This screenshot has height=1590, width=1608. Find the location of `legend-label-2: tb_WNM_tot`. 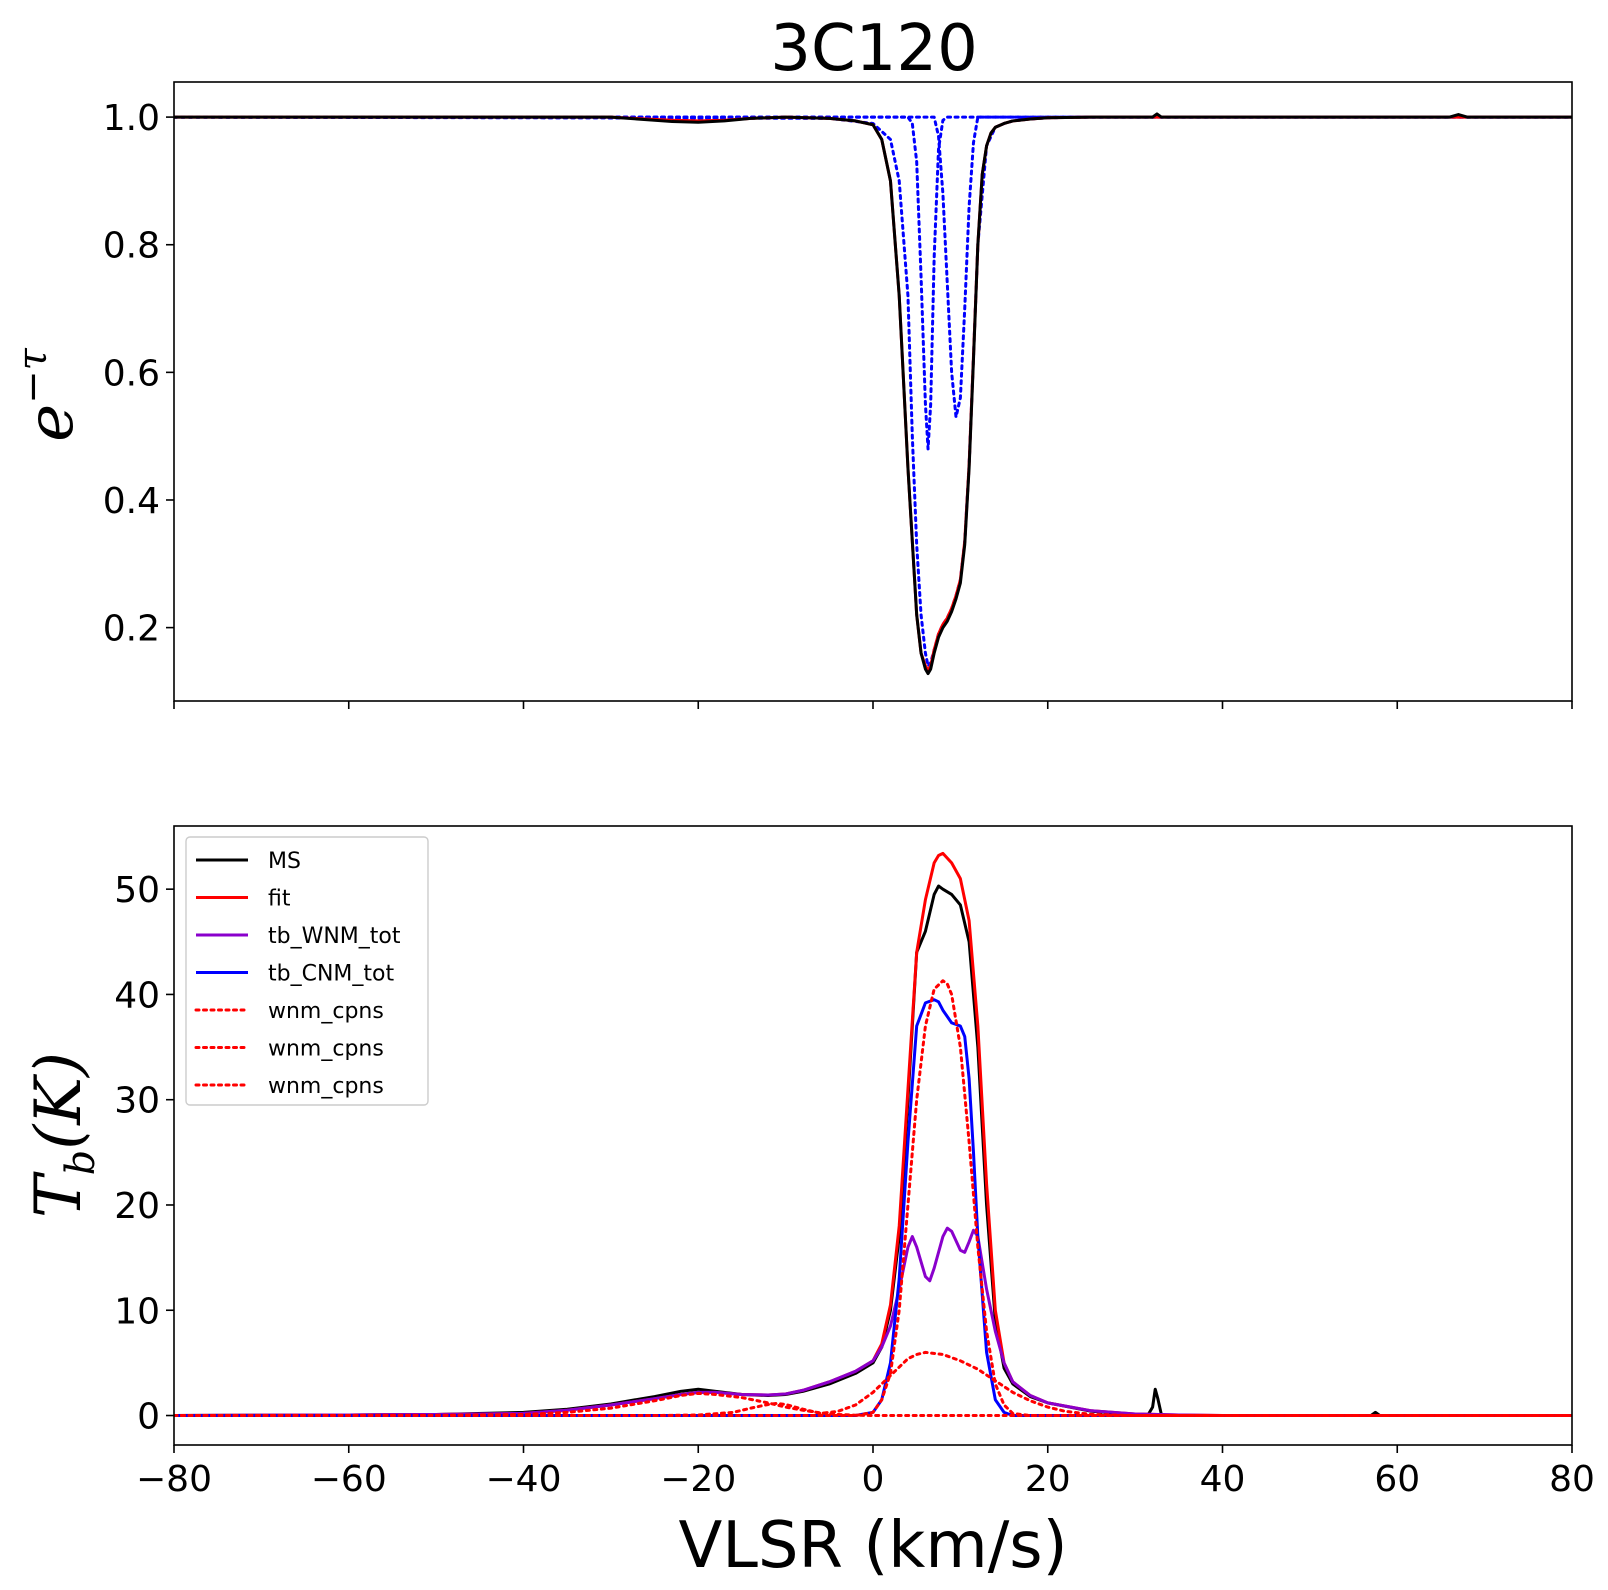

legend-label-2: tb_WNM_tot is located at coordinates (334, 936).